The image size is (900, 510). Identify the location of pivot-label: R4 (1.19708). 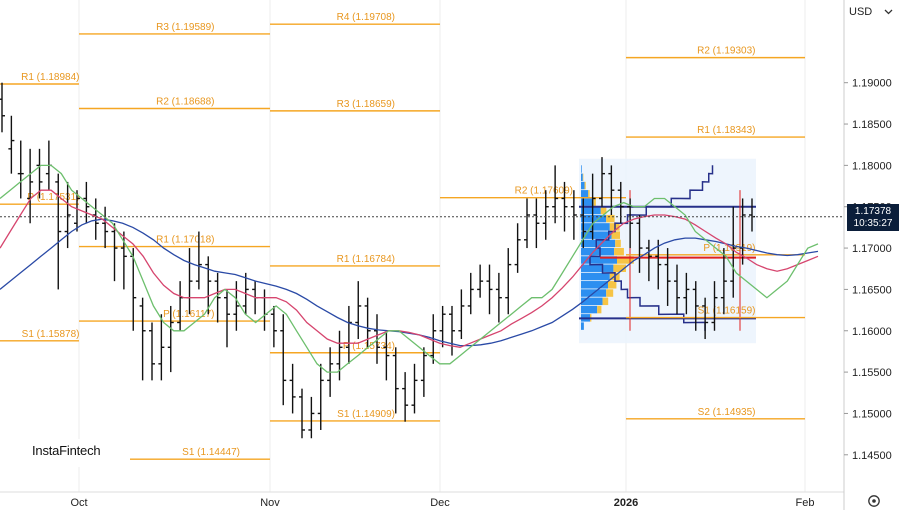
(366, 17).